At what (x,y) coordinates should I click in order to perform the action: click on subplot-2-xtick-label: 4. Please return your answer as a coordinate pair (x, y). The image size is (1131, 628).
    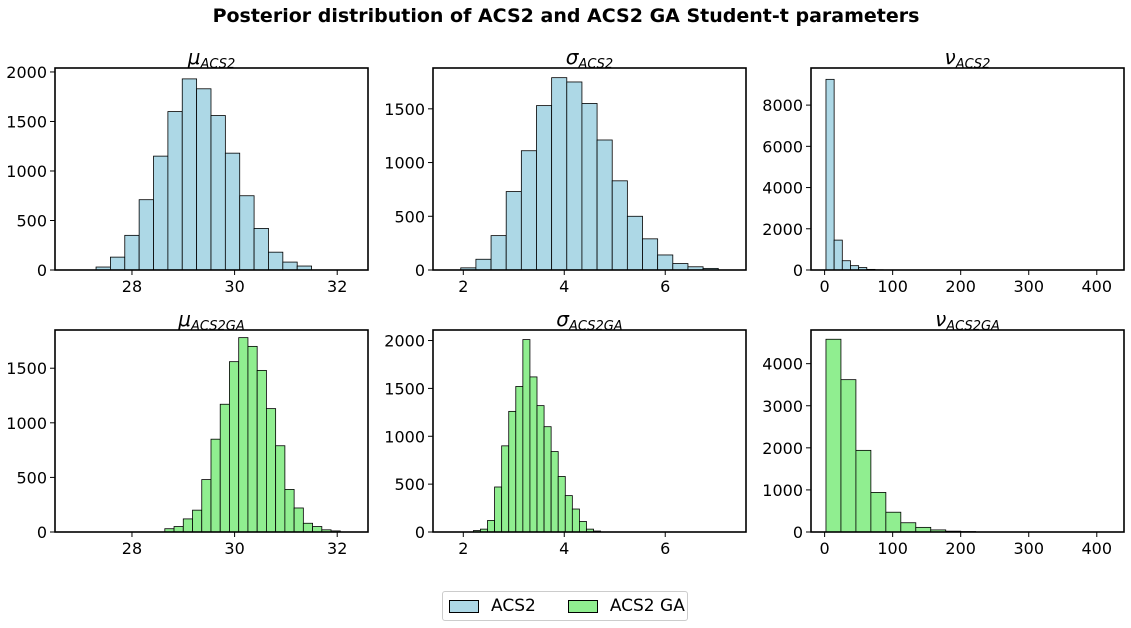
    Looking at the image, I should click on (564, 286).